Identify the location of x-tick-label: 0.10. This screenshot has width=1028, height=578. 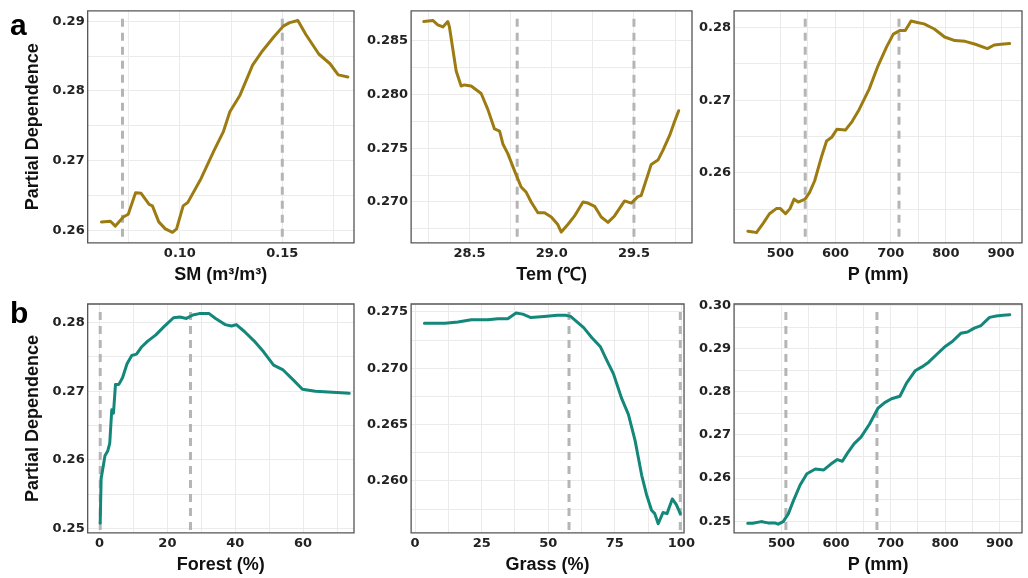
(179, 252).